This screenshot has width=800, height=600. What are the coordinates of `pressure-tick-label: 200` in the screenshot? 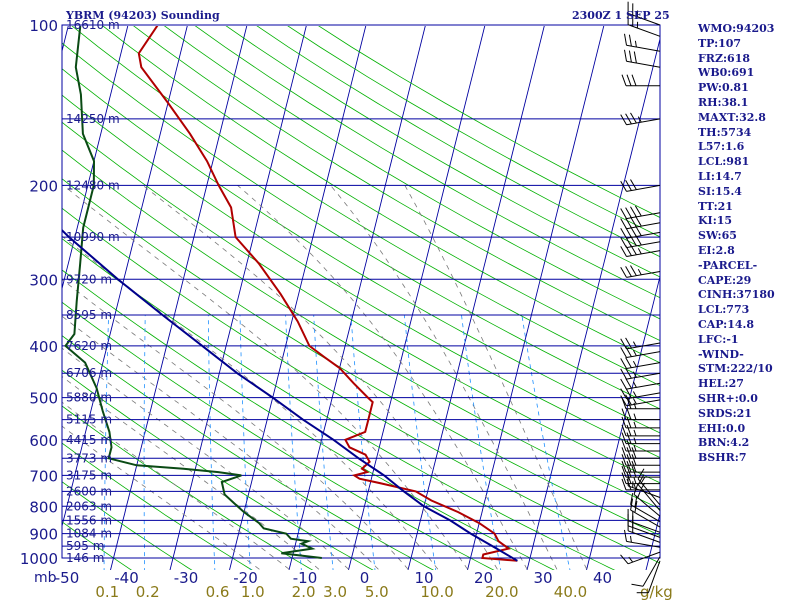 It's located at (43, 186).